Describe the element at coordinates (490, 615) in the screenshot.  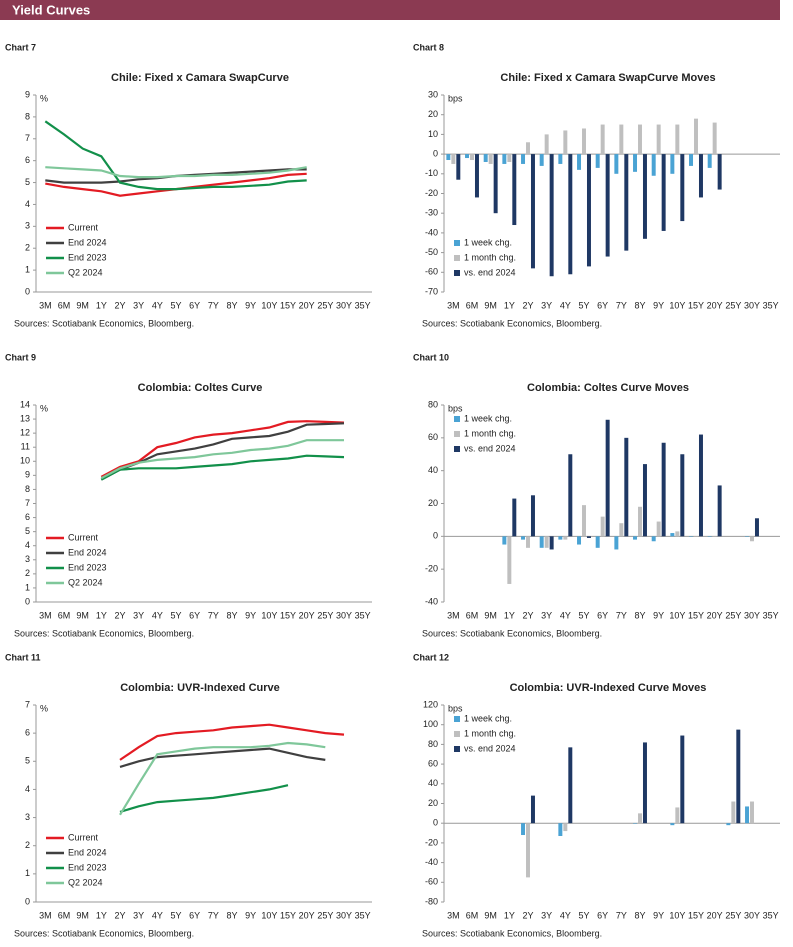
I see `x-tick-label: 9M` at that location.